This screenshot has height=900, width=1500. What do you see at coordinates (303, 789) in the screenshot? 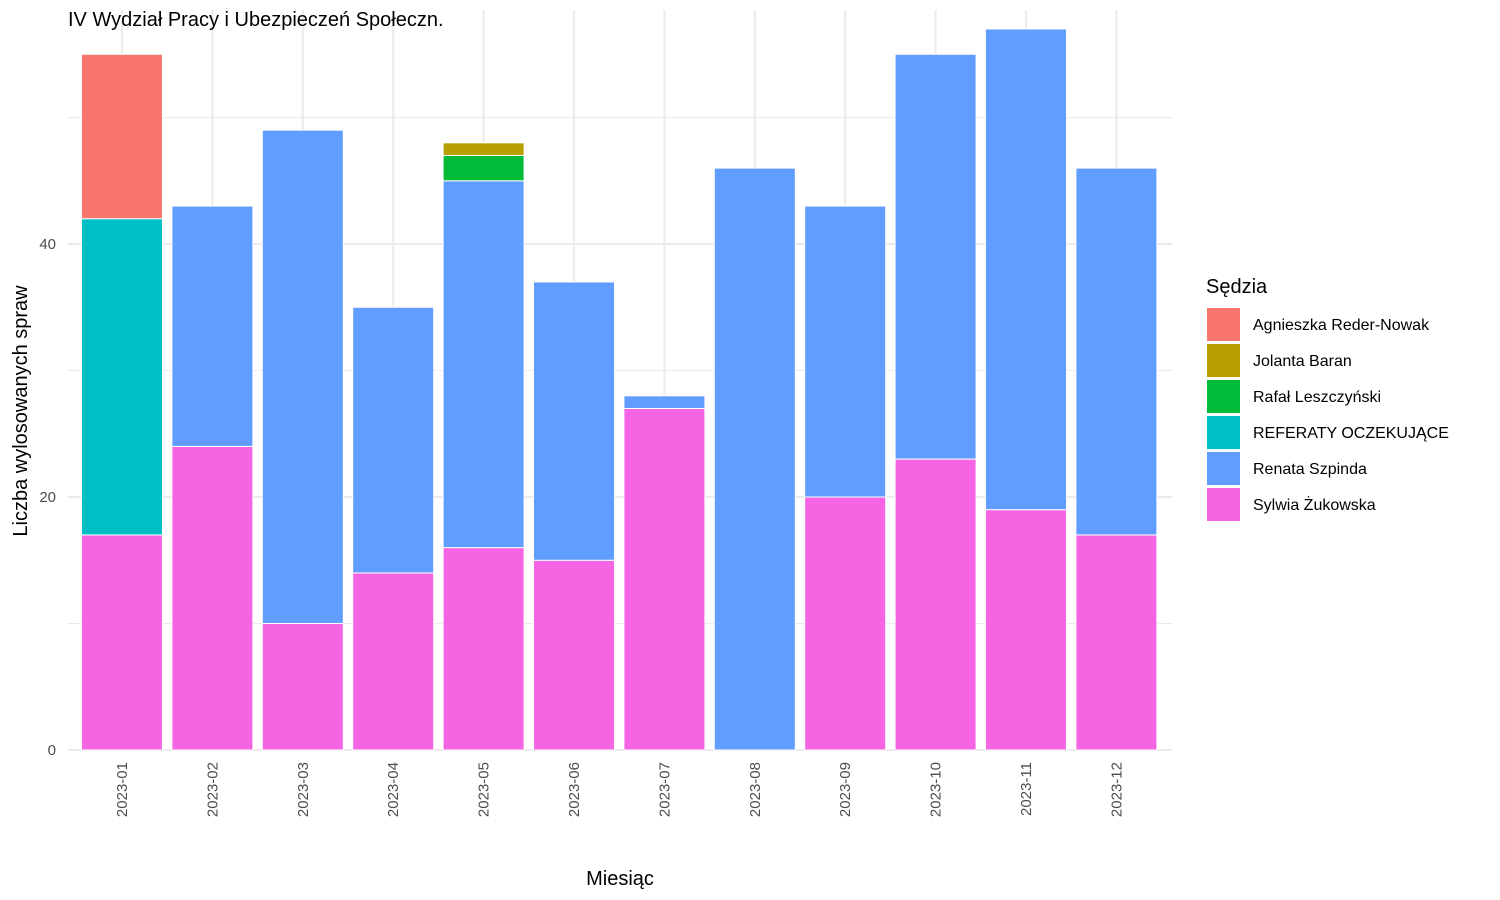
I see `x-tick-label: 2023-03` at bounding box center [303, 789].